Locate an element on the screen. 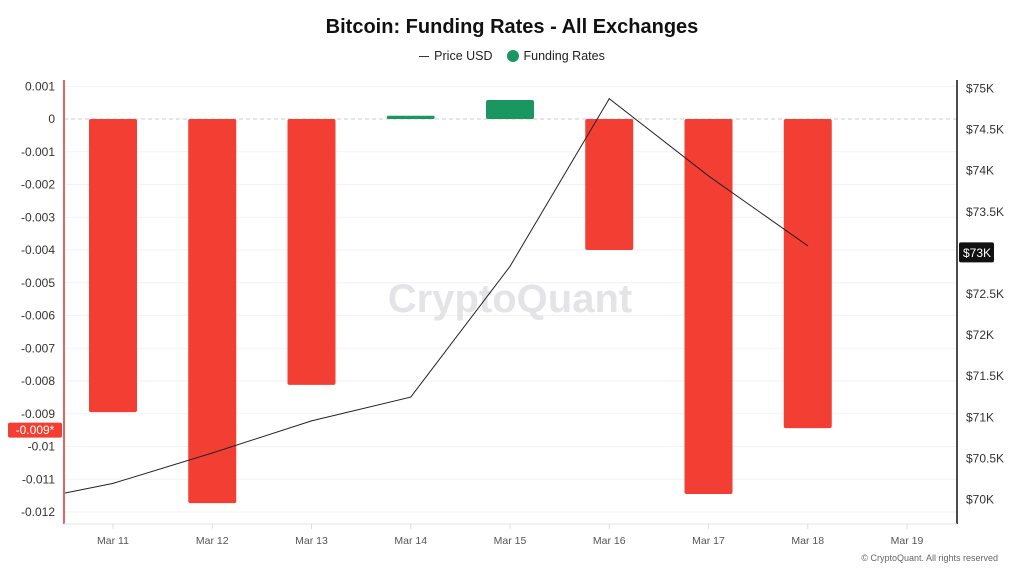  legend-item-price: Price USD is located at coordinates (456, 56).